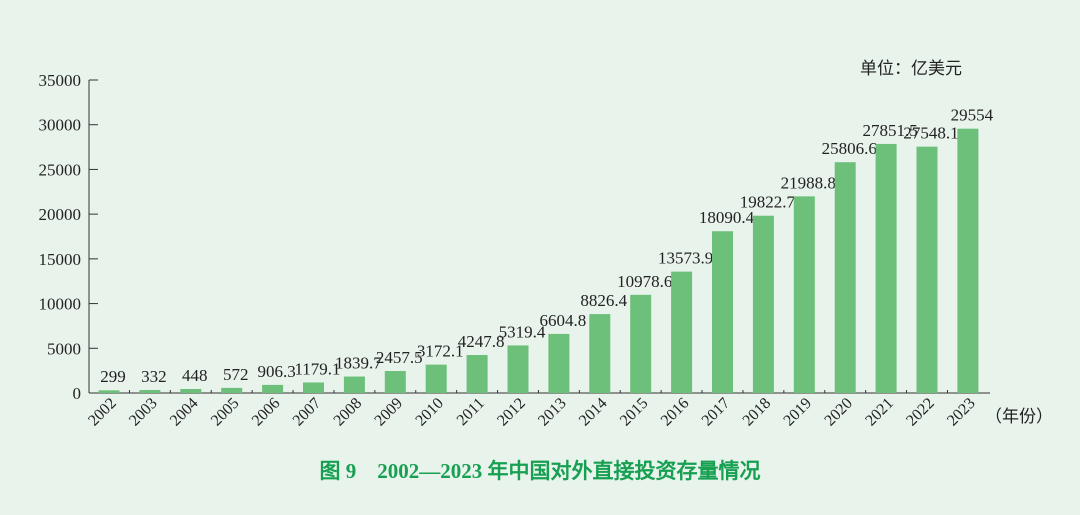  What do you see at coordinates (644, 281) in the screenshot?
I see `data-label-2015: 10978.6` at bounding box center [644, 281].